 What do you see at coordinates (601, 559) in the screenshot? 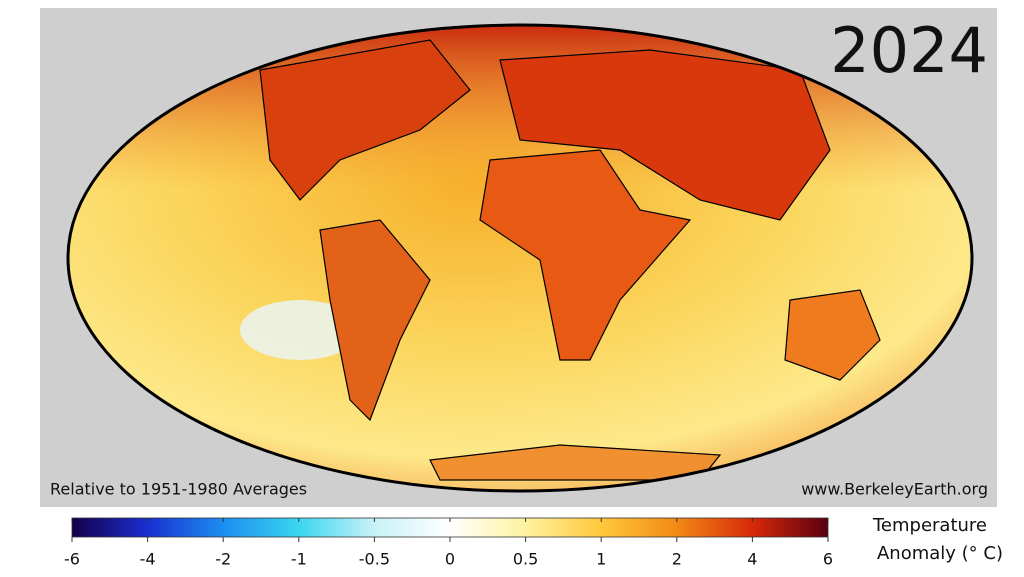
I see `colorbar-tick-label: 1` at bounding box center [601, 559].